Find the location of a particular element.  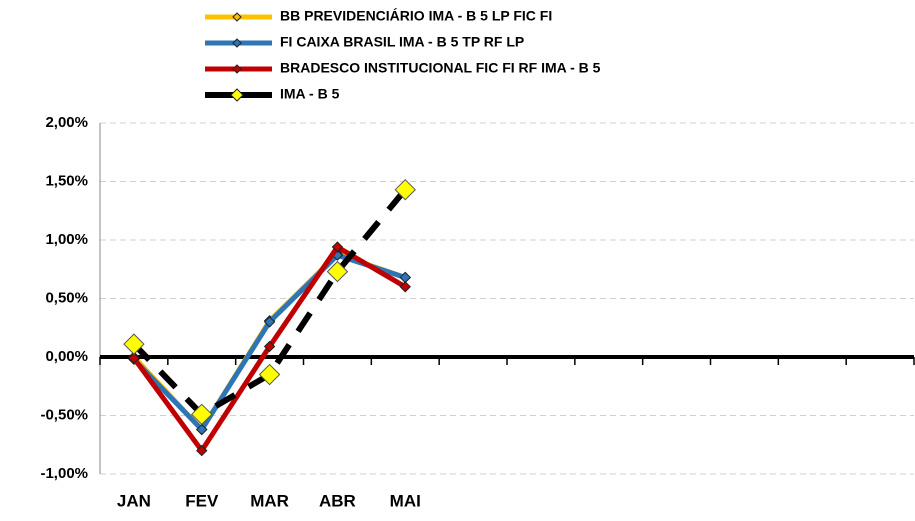

y-tick-label: 1,00% is located at coordinates (66, 239).